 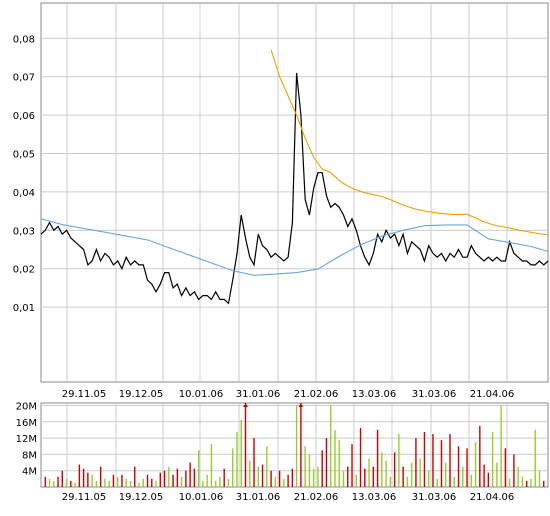 I want to click on x-tick-label: 10.01.06, so click(x=201, y=394).